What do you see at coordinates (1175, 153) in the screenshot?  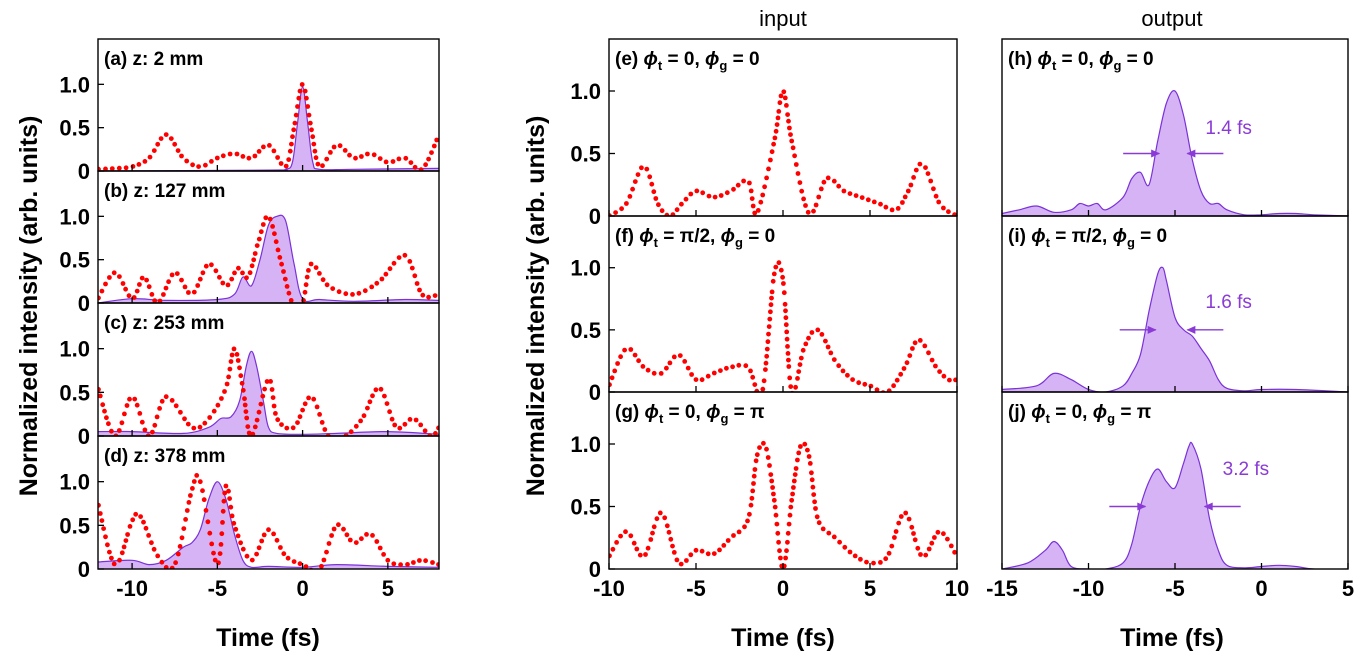 I see `area-fill` at bounding box center [1175, 153].